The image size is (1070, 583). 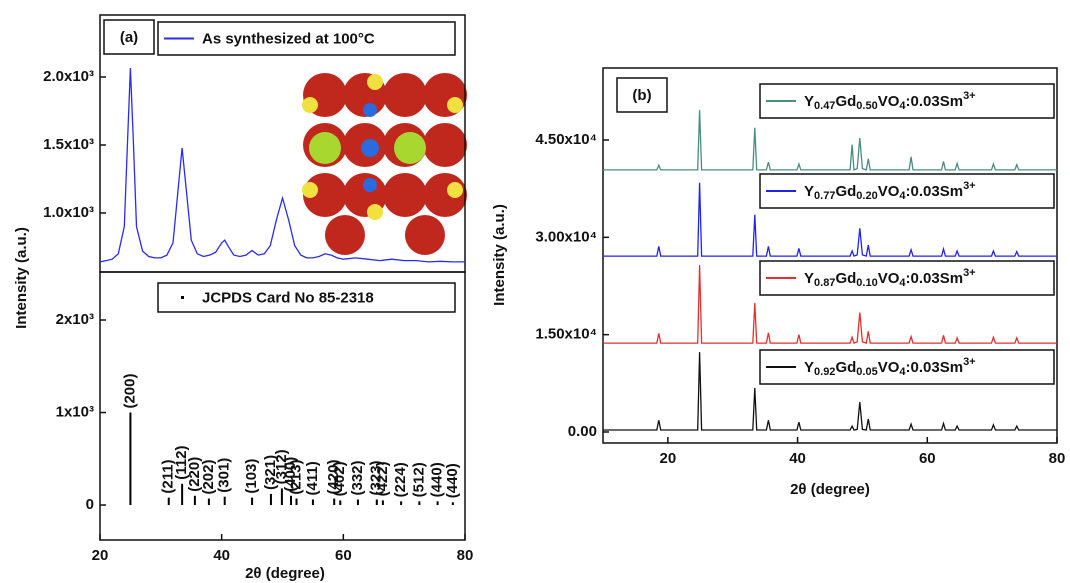 What do you see at coordinates (566, 139) in the screenshot?
I see `y-tick-label: 4.50x10⁴` at bounding box center [566, 139].